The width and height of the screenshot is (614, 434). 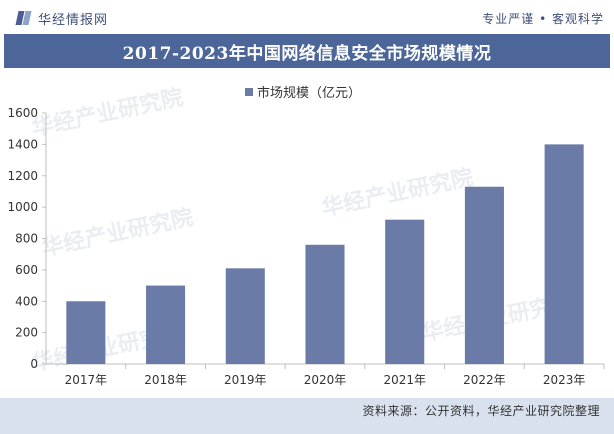 I want to click on y-tick-label: 0, so click(x=34, y=364).